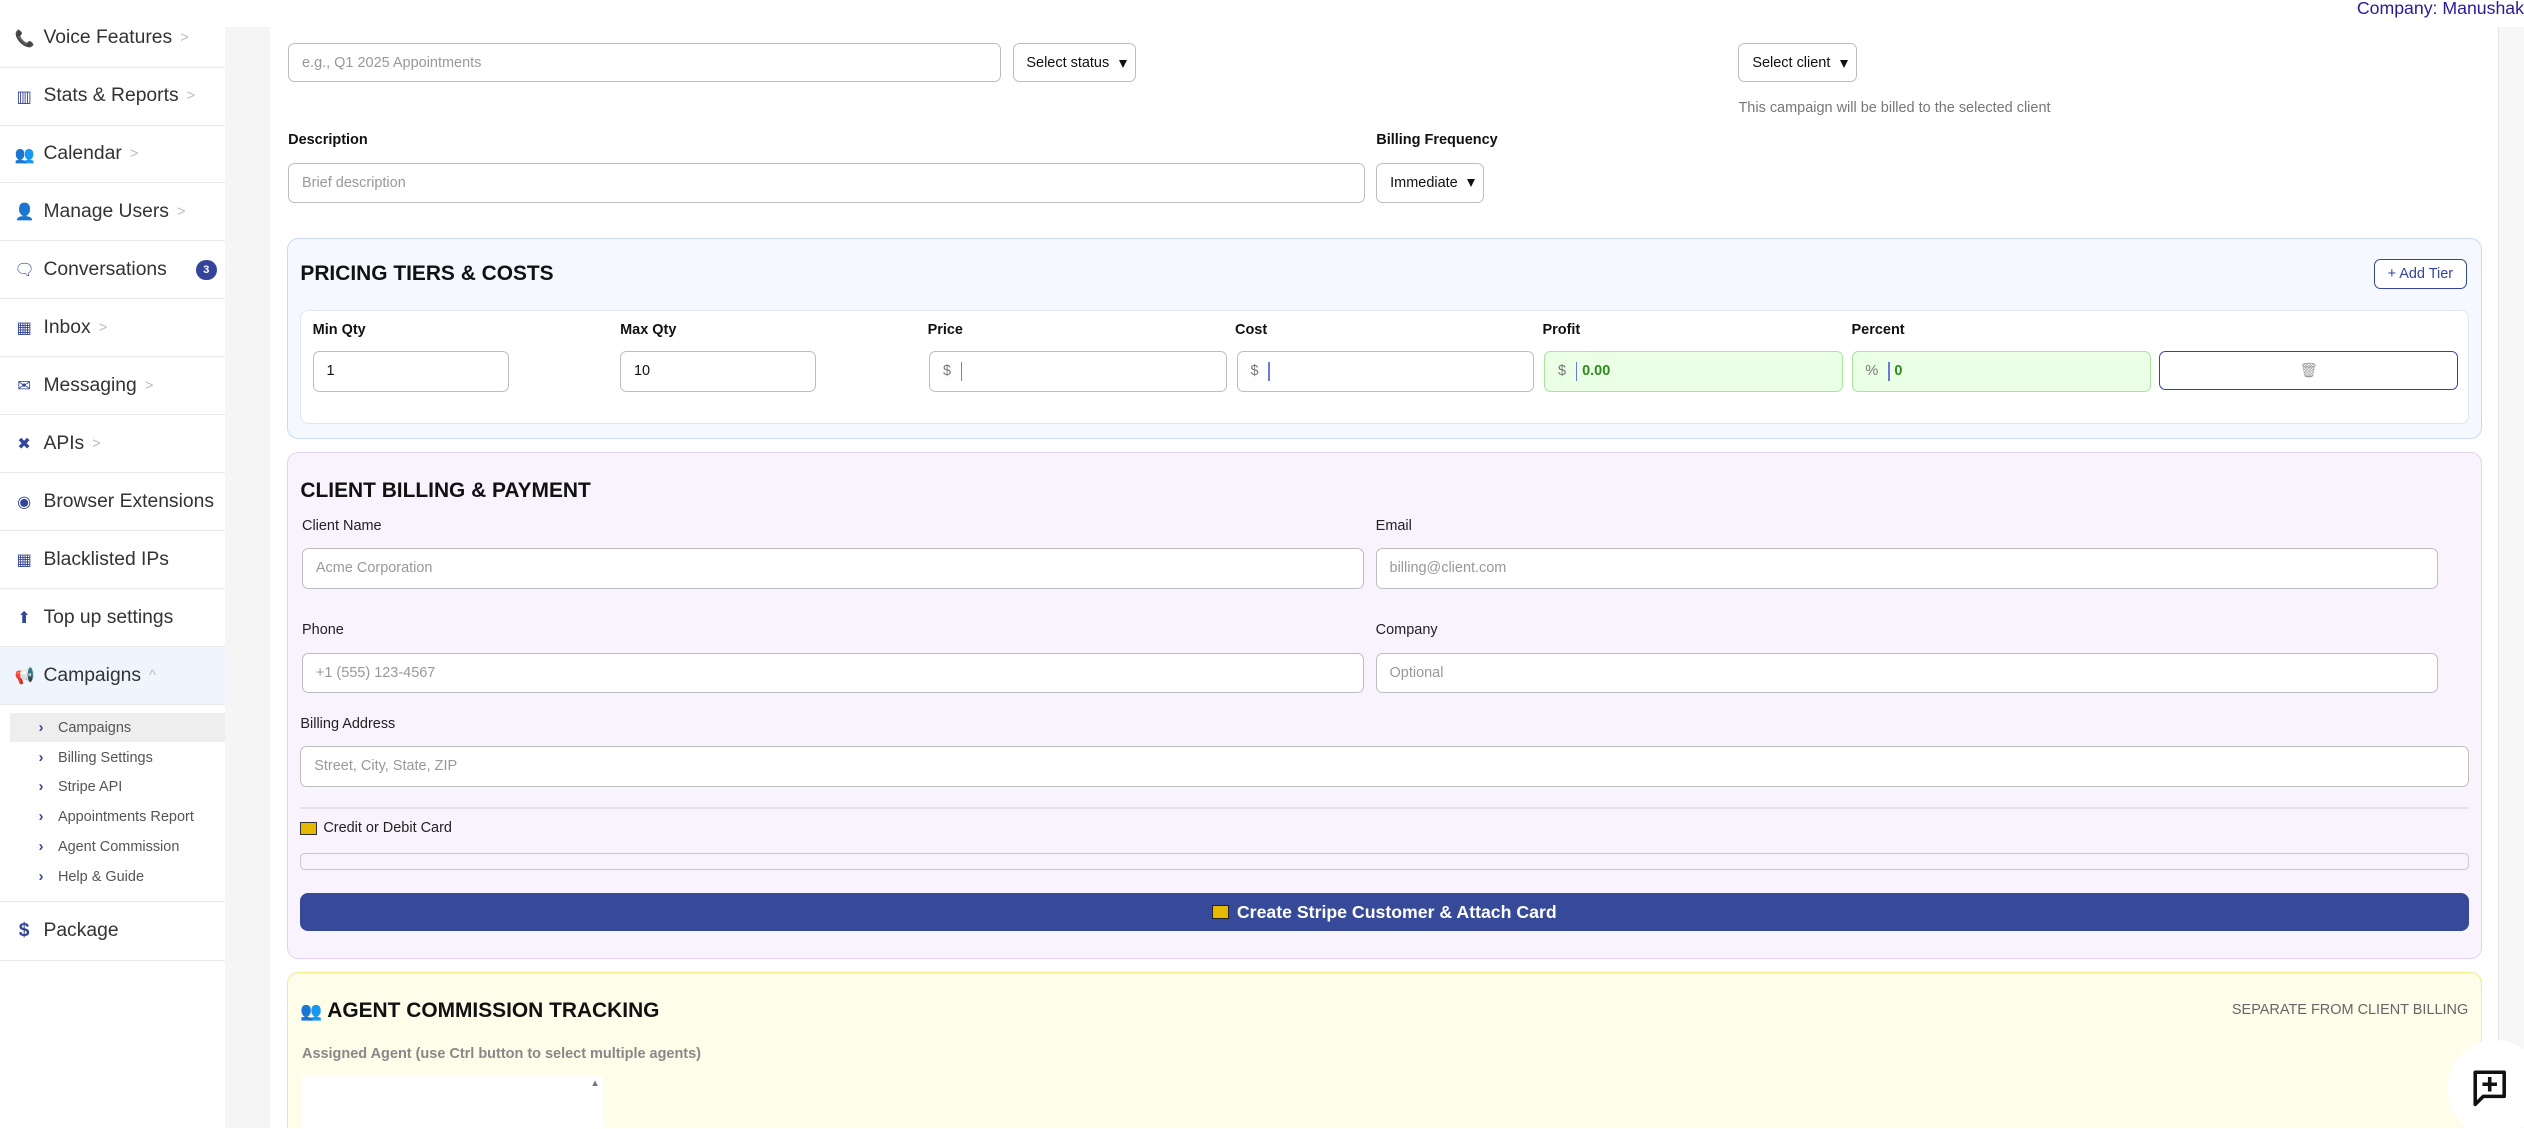 The width and height of the screenshot is (2524, 1129). What do you see at coordinates (2308, 370) in the screenshot?
I see `delete-tier-button: 🗑` at bounding box center [2308, 370].